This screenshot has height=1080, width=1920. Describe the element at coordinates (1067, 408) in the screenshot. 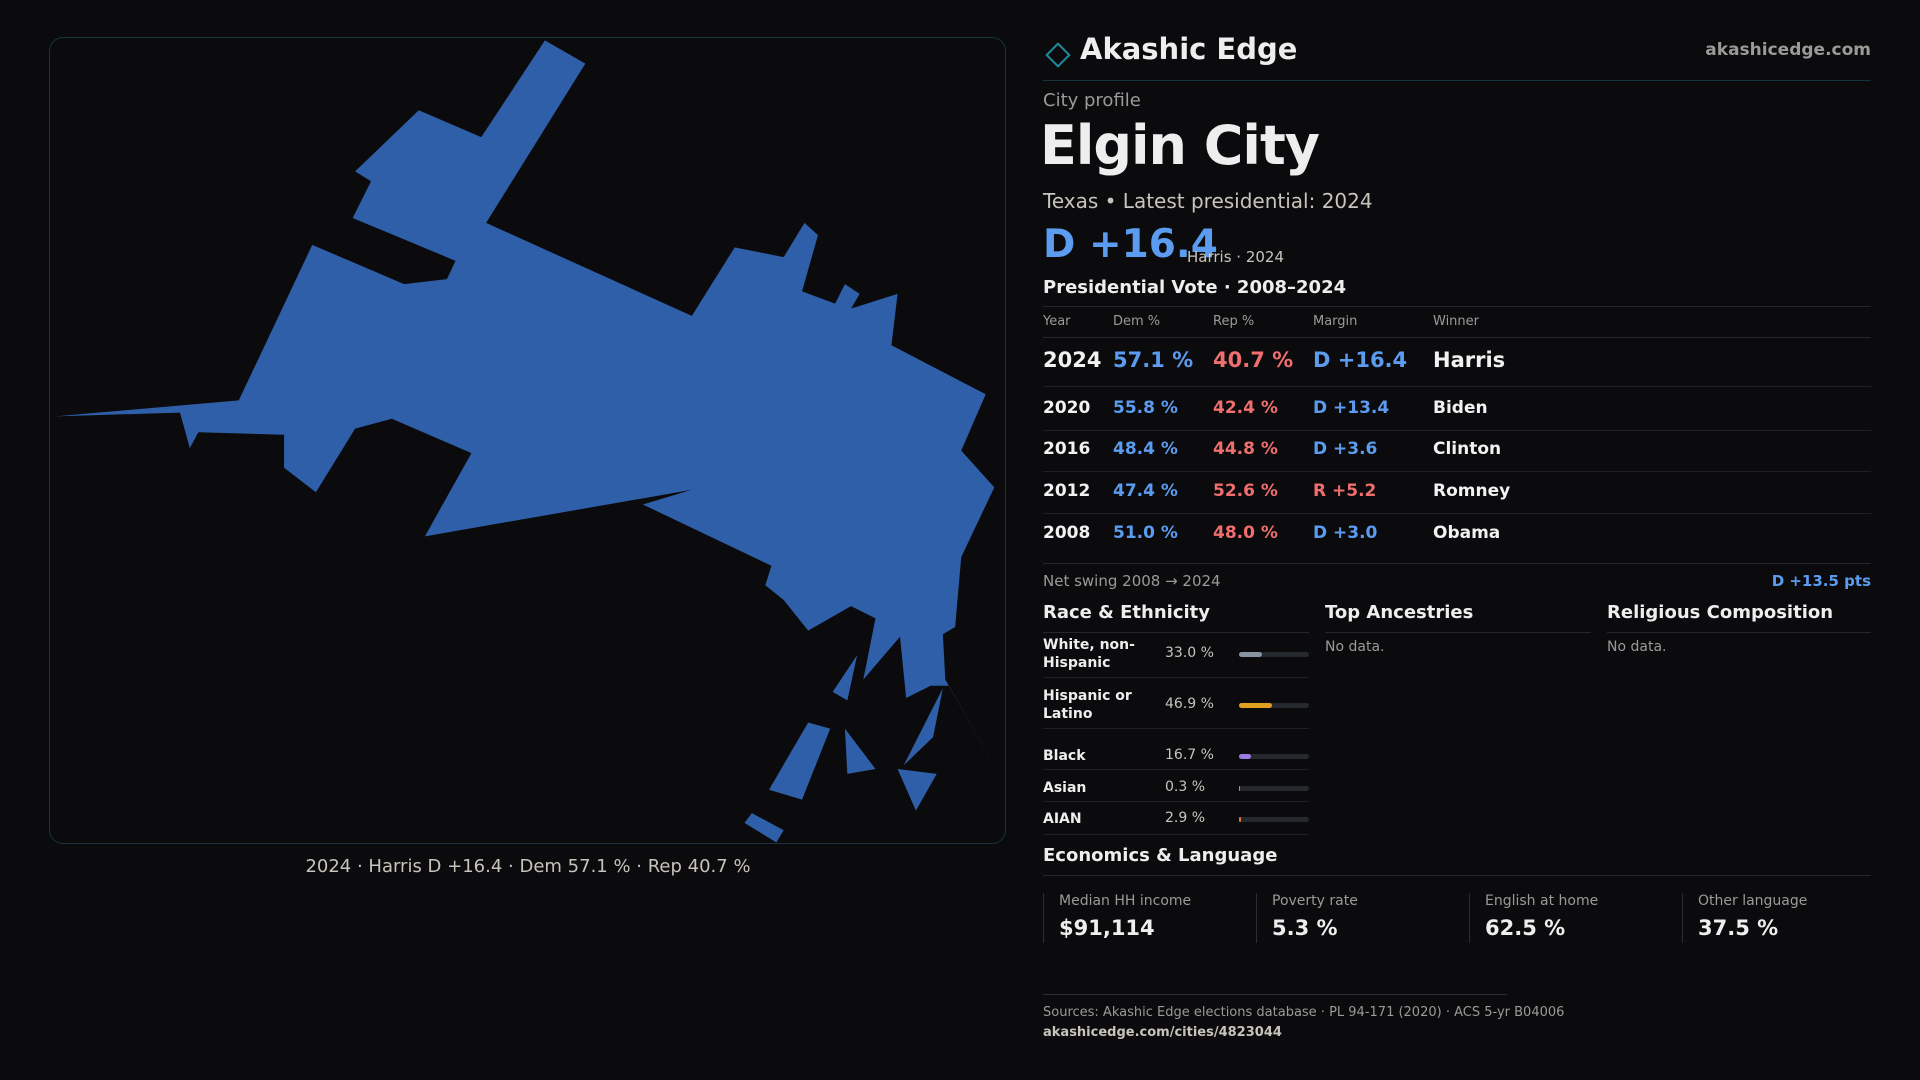

I see `table-cell: 2020` at that location.